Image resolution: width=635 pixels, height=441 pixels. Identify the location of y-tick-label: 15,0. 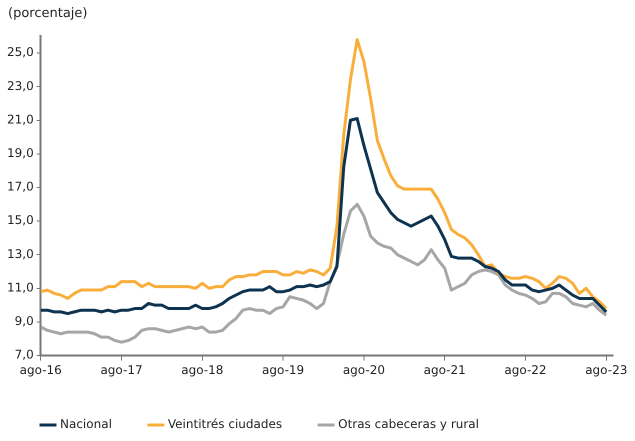
(20, 220).